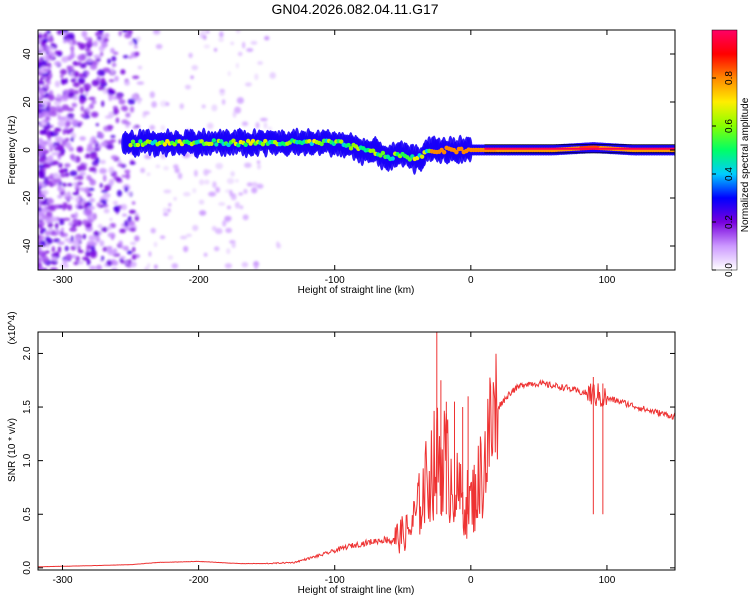 Image resolution: width=750 pixels, height=600 pixels. I want to click on x-tick-label: -200, so click(199, 280).